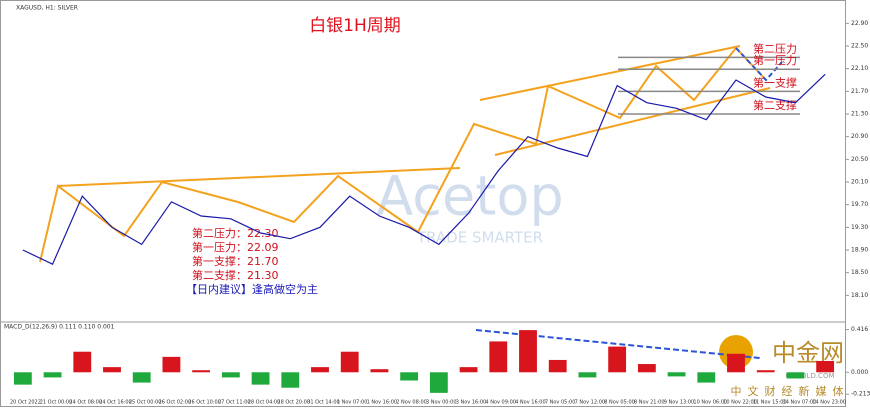 This screenshot has height=409, width=870. What do you see at coordinates (859, 136) in the screenshot?
I see `y-tick-label: 20.90` at bounding box center [859, 136].